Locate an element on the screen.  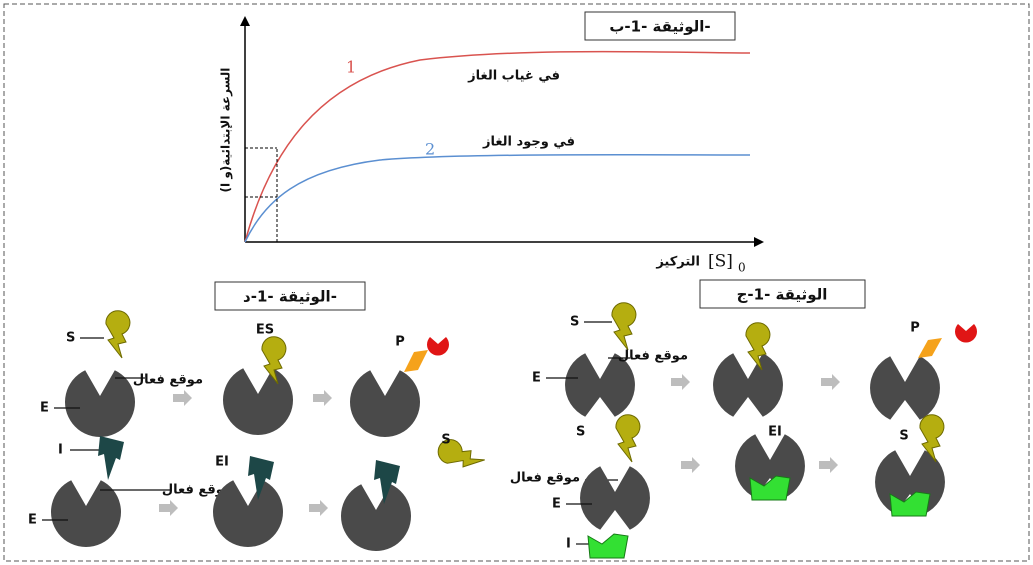
x-label: التركيز is located at coordinates (677, 262).